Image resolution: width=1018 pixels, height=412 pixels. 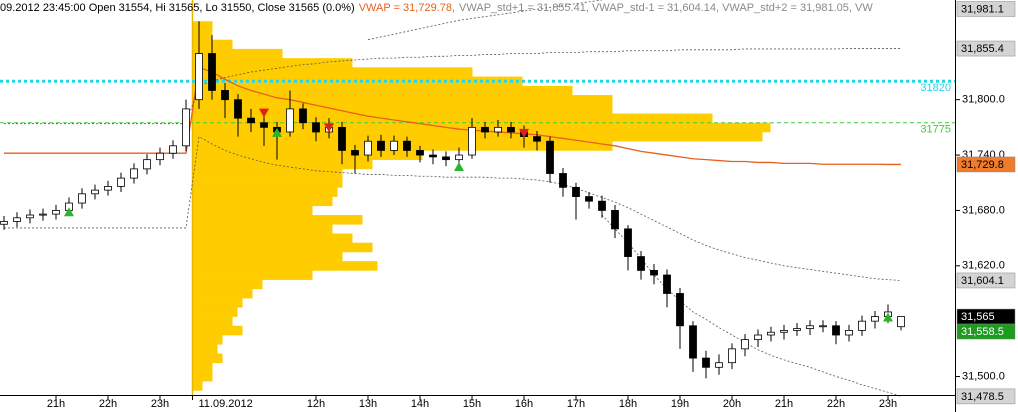 What do you see at coordinates (983, 376) in the screenshot?
I see `y-tick-label: 31,500.0` at bounding box center [983, 376].